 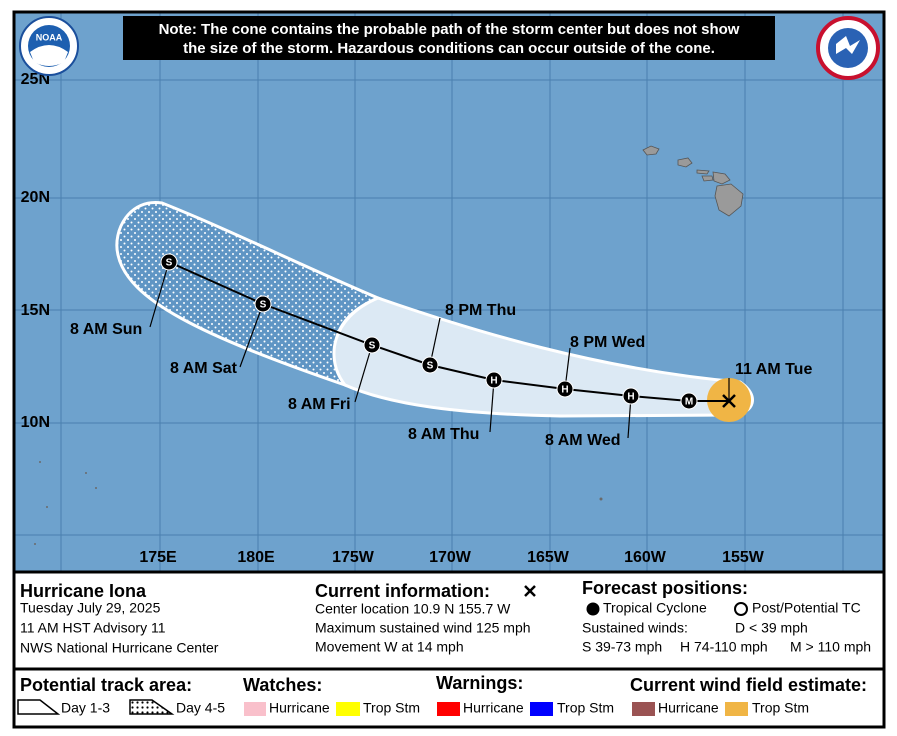 I want to click on center: NWS National Hurricane Center, so click(x=119, y=648).